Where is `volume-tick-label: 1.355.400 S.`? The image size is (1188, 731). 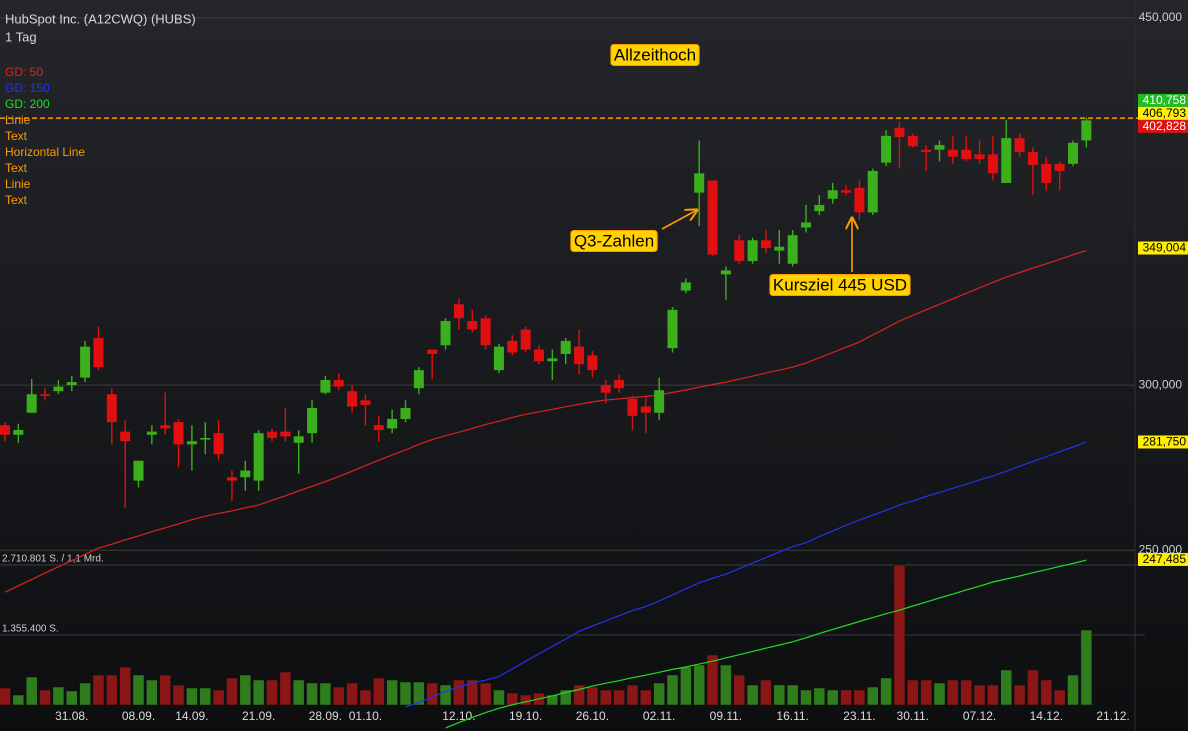 volume-tick-label: 1.355.400 S. is located at coordinates (30, 629).